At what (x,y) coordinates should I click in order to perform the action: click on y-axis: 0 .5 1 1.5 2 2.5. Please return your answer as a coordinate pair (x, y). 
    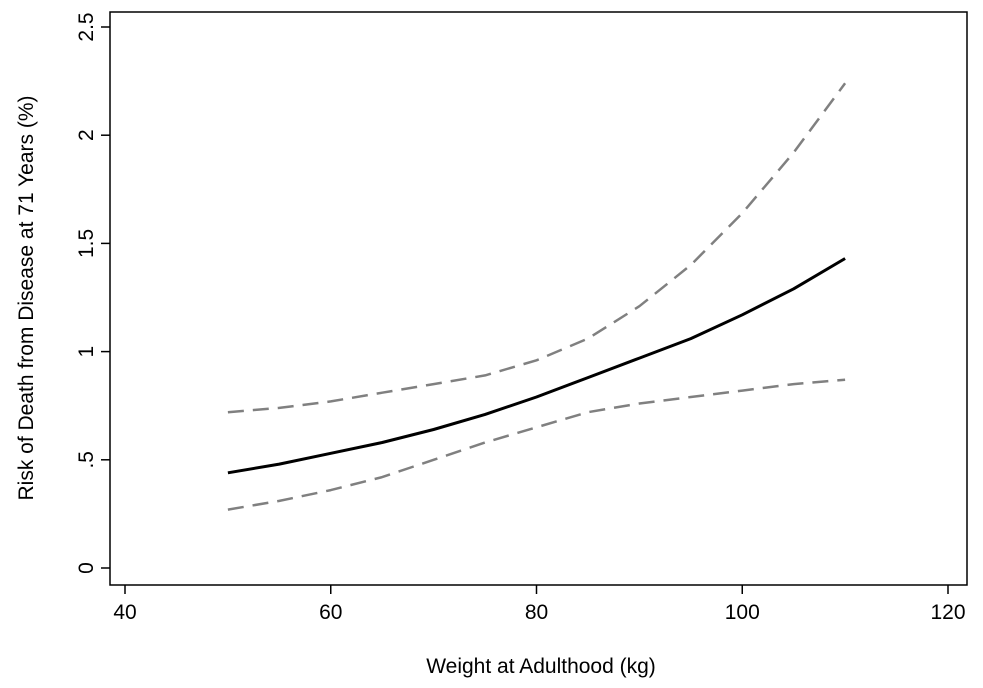
    Looking at the image, I should click on (92, 293).